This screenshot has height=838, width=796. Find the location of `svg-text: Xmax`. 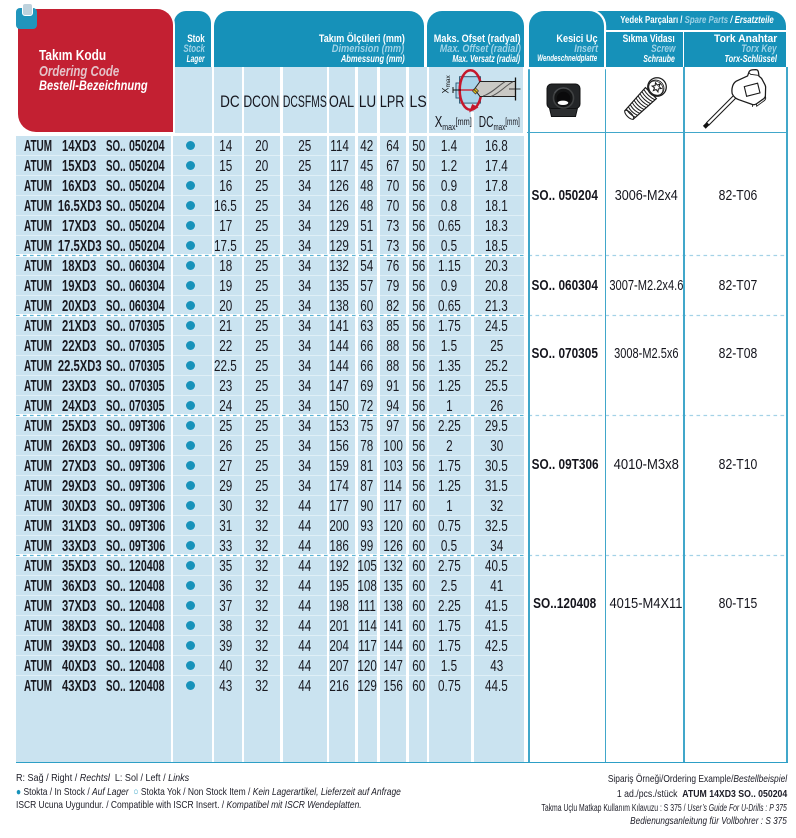

svg-text: Xmax is located at coordinates (447, 83).